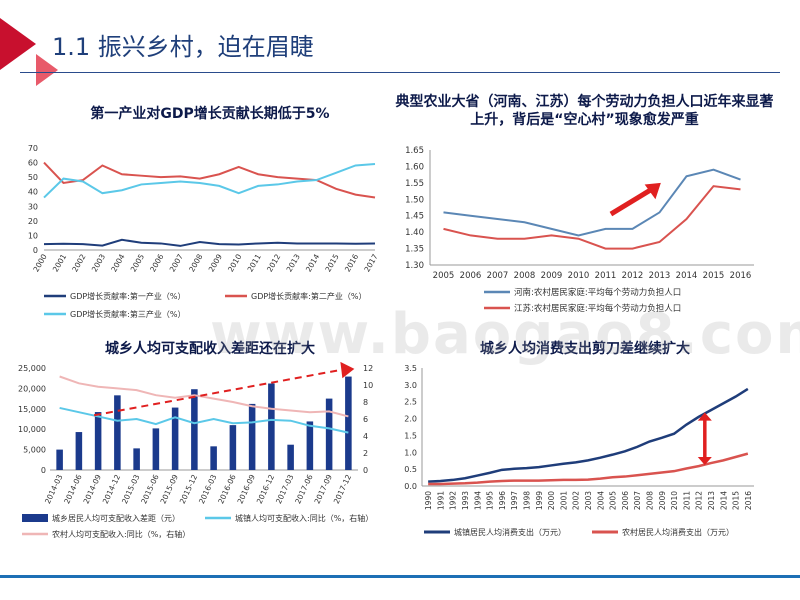 The image size is (800, 600). I want to click on slide-title-bar: 1.1 振兴乡村，迫在眉睫, so click(400, 52).